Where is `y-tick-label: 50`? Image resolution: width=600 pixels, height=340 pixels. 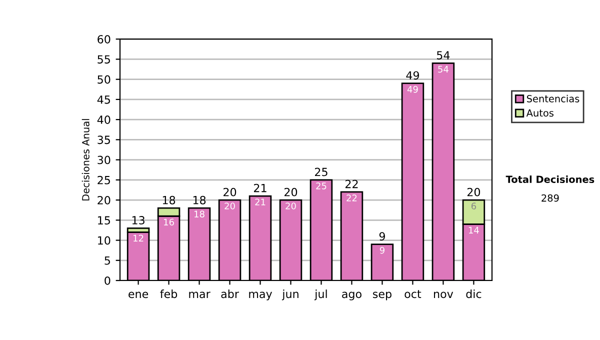
y-tick-label: 50 is located at coordinates (104, 79).